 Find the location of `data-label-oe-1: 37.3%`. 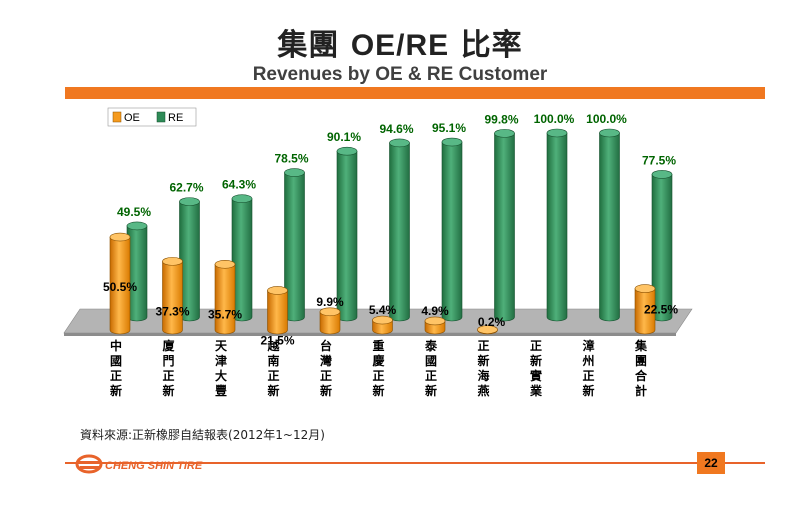

data-label-oe-1: 37.3% is located at coordinates (172, 311).